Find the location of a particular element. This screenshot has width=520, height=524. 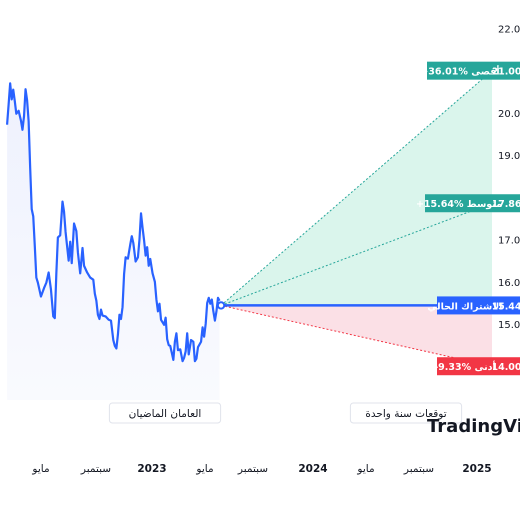

low-tag-value-bg is located at coordinates (506, 366).